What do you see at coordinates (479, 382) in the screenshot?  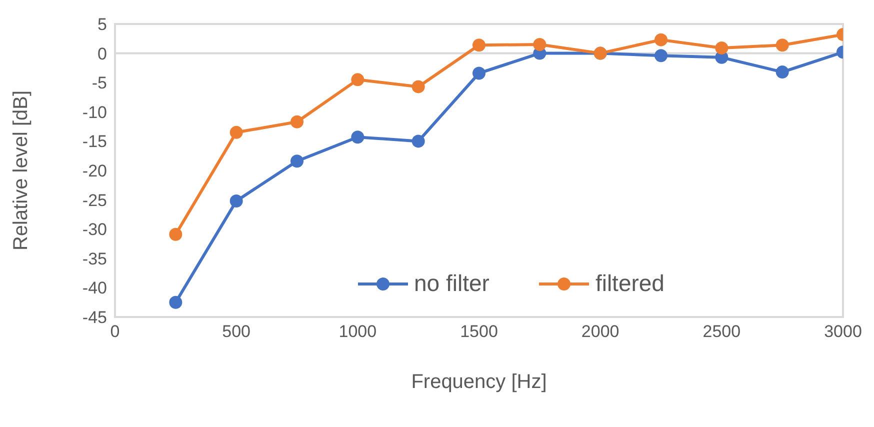 I see `x-axis-title: Frequency [Hz]` at bounding box center [479, 382].